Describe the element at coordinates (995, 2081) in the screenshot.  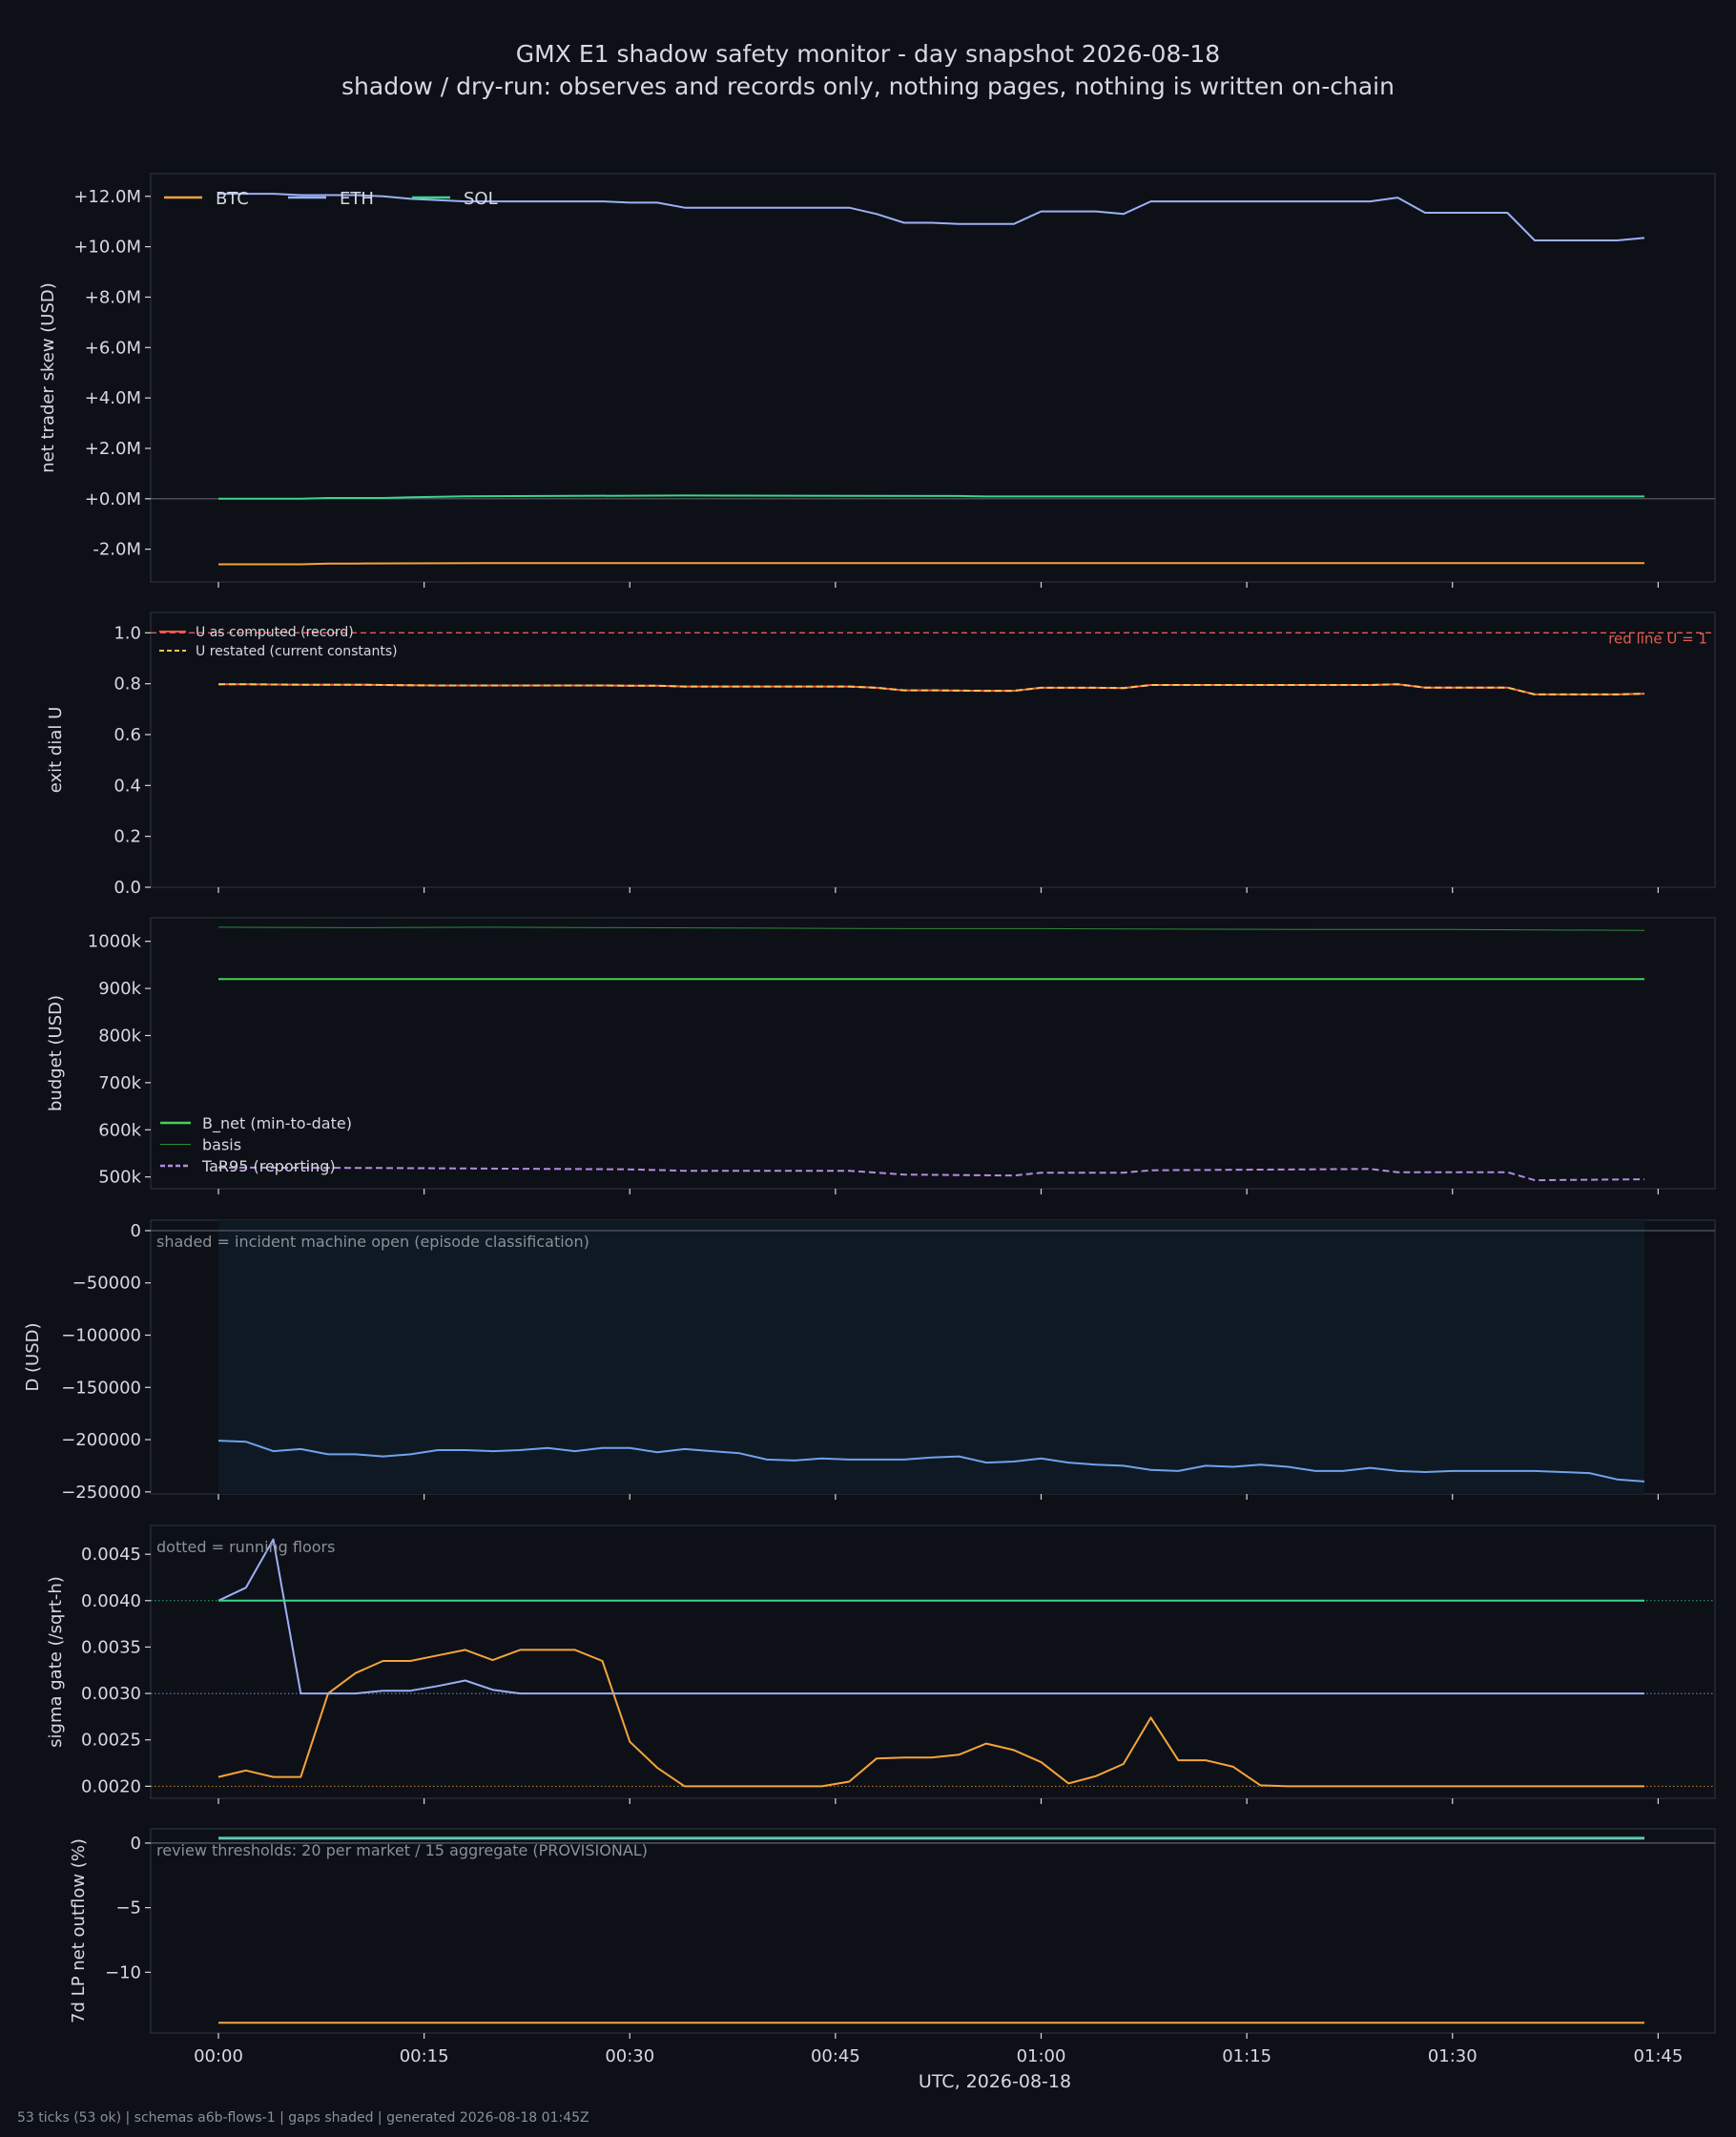
I see `x-axis-label: UTC, 2026-08-18` at that location.